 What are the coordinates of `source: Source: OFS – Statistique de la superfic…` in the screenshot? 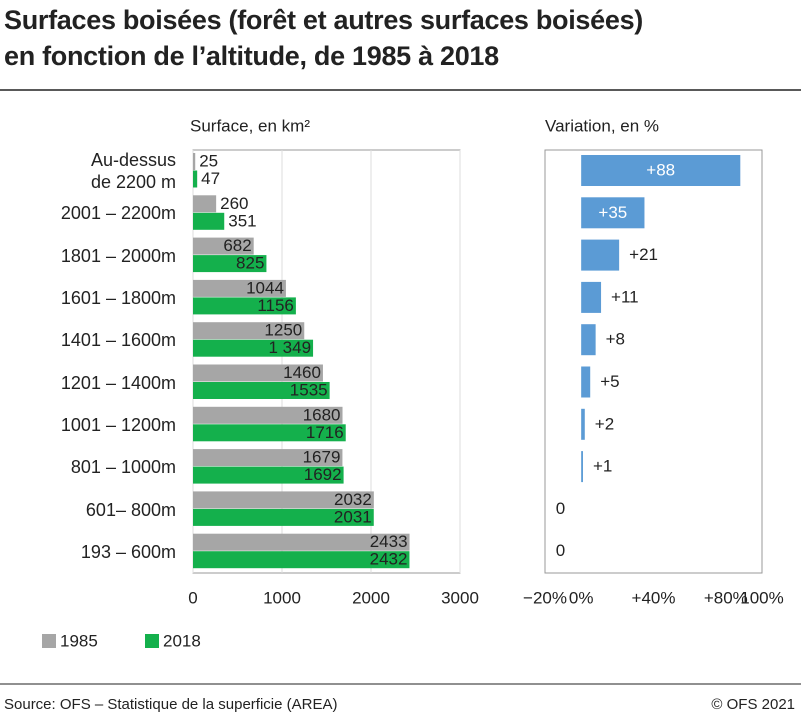 It's located at (171, 704).